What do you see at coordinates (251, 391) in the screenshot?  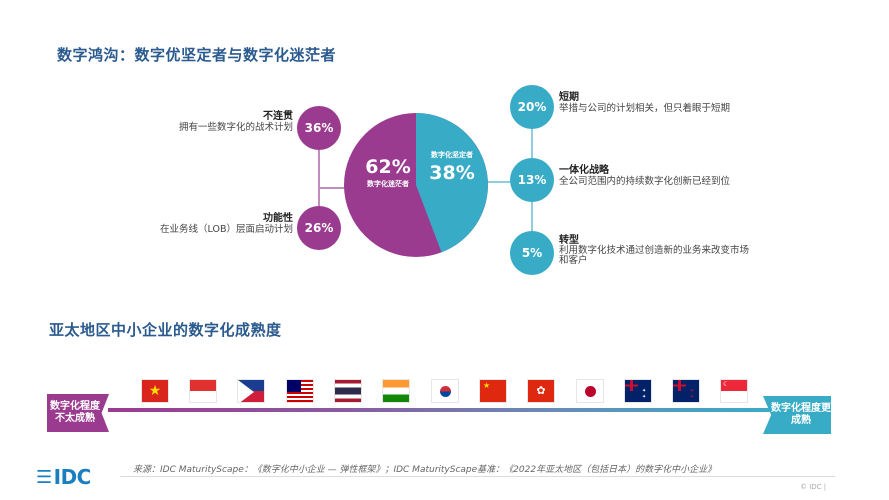 I see `flag-philippines-icon` at bounding box center [251, 391].